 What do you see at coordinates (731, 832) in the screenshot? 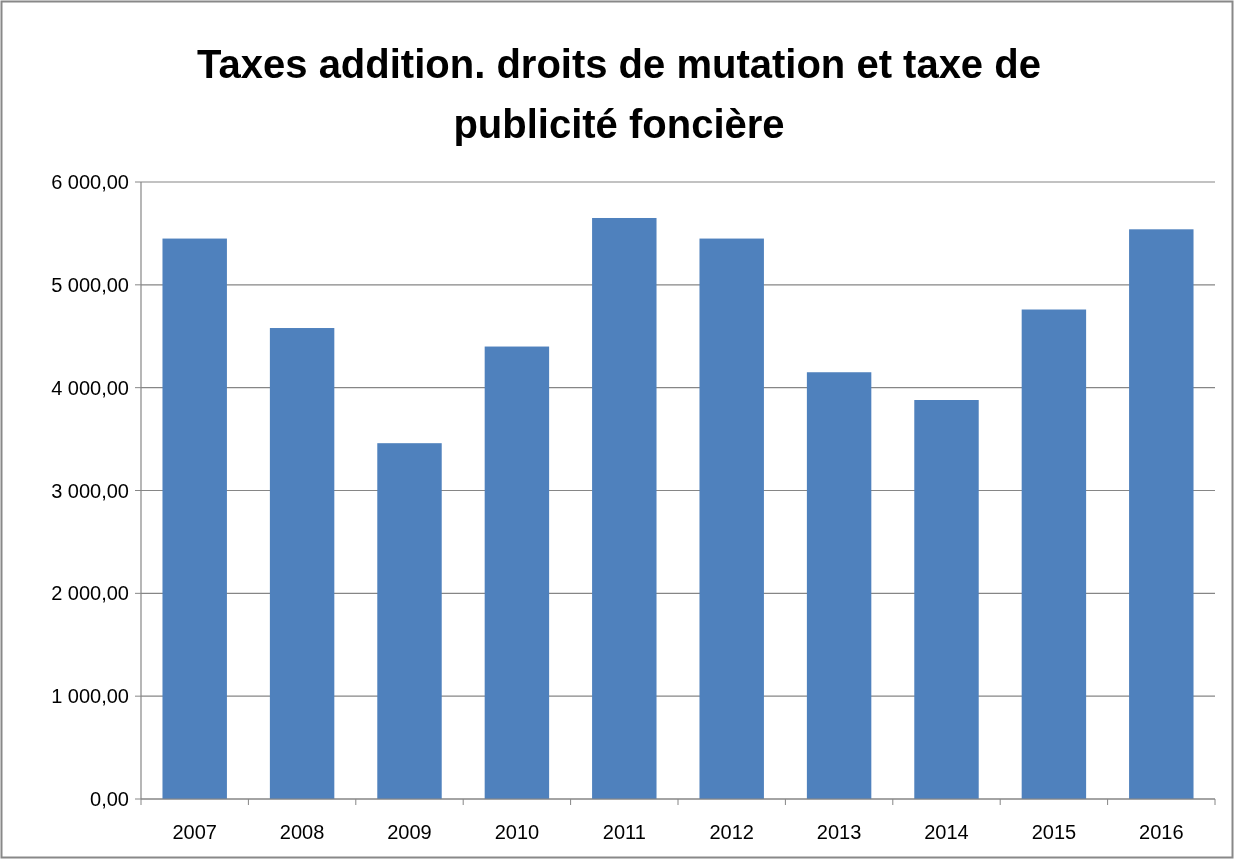
I see `x-tick-label: 2012` at bounding box center [731, 832].